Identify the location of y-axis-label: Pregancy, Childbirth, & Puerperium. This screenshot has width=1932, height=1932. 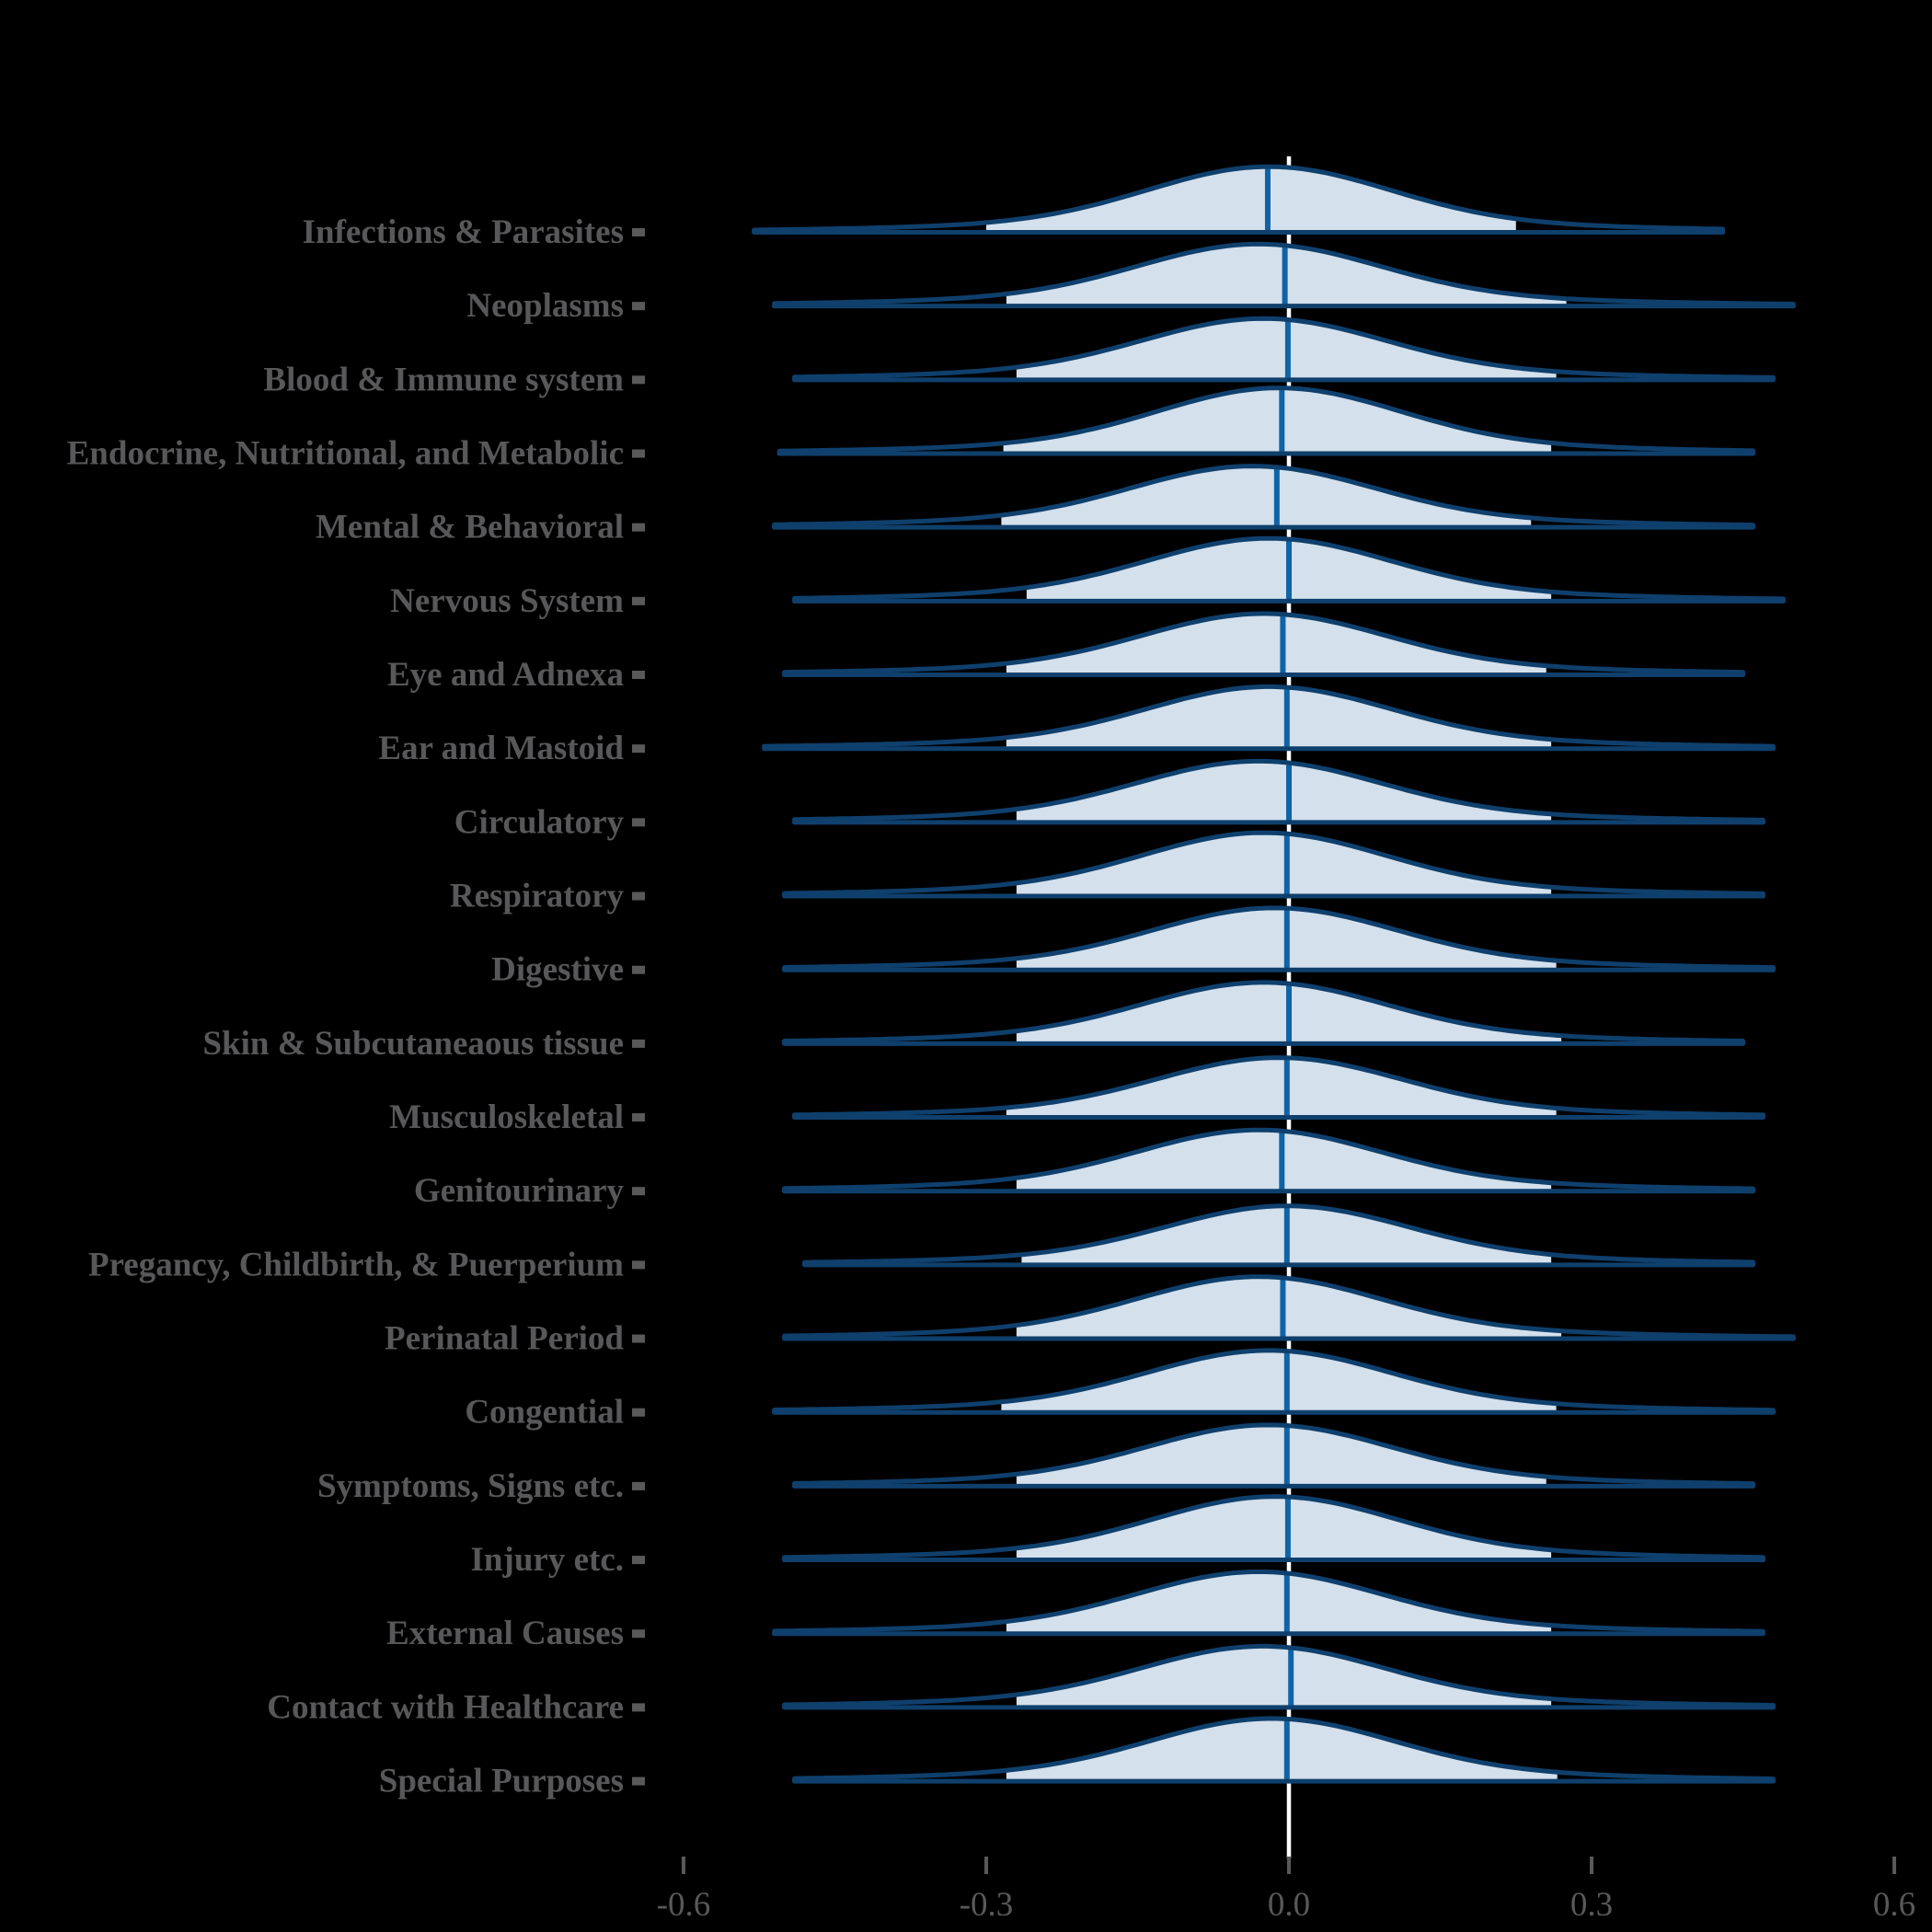
(356, 1264).